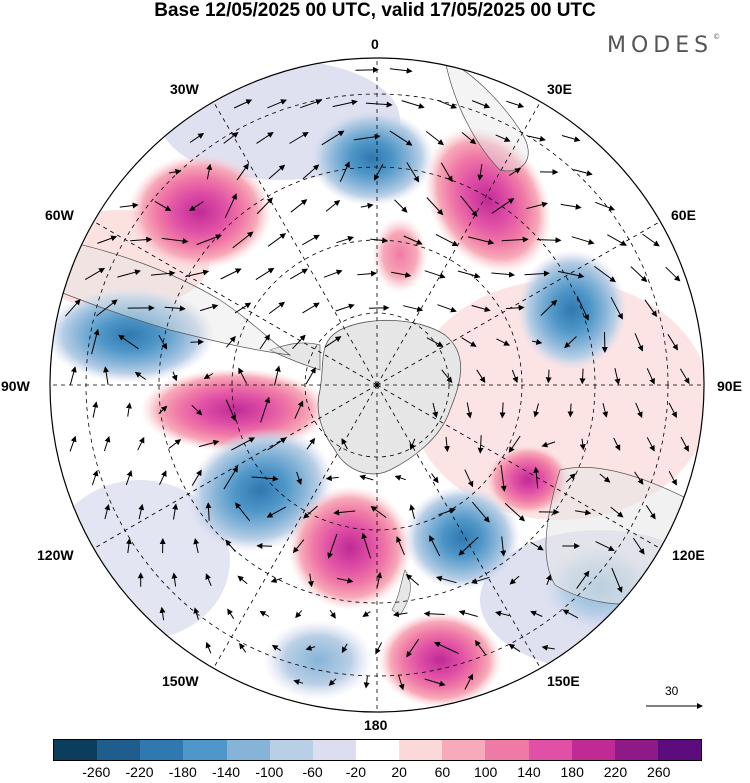 Image resolution: width=750 pixels, height=783 pixels. I want to click on colorbar-tick-label: -100, so click(269, 772).